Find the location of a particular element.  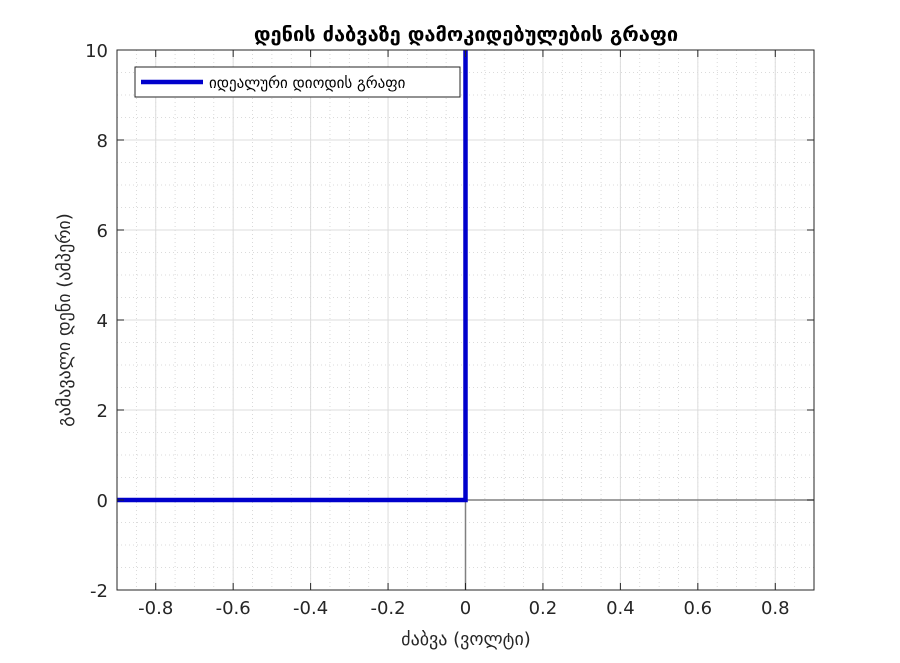

y-tick-label: 6 is located at coordinates (102, 231).